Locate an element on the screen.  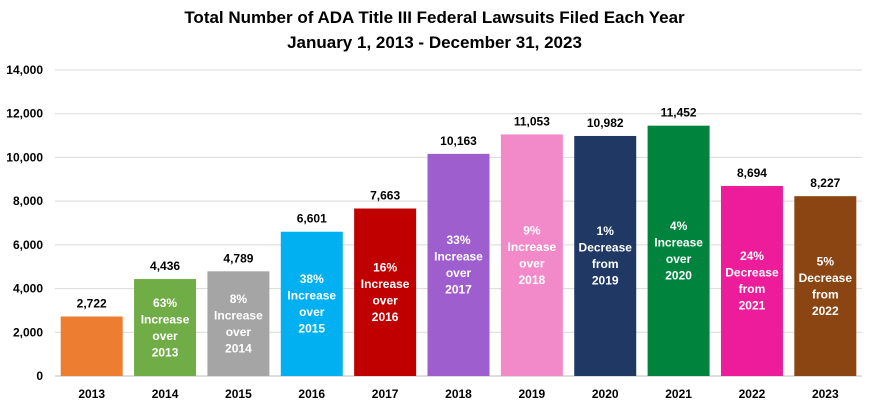
y-tick-label: 2,000 is located at coordinates (28, 332).